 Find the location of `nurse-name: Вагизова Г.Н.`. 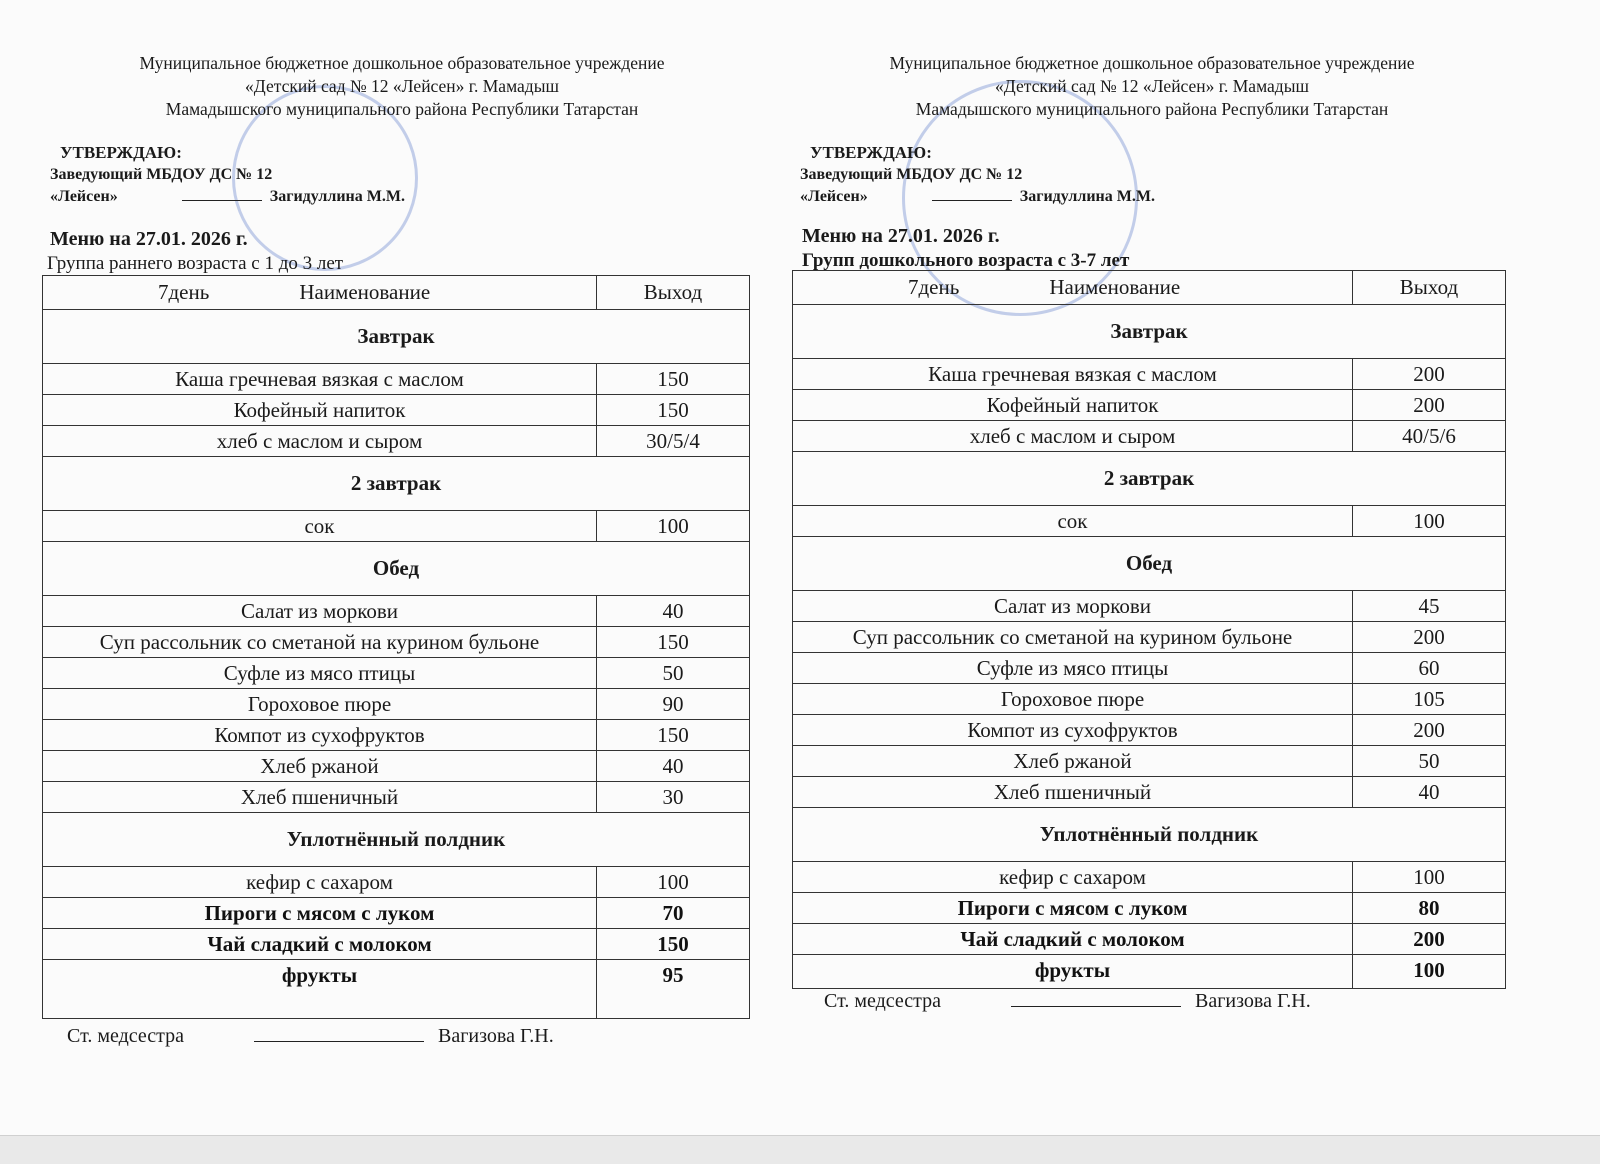

nurse-name: Вагизова Г.Н. is located at coordinates (496, 1036).